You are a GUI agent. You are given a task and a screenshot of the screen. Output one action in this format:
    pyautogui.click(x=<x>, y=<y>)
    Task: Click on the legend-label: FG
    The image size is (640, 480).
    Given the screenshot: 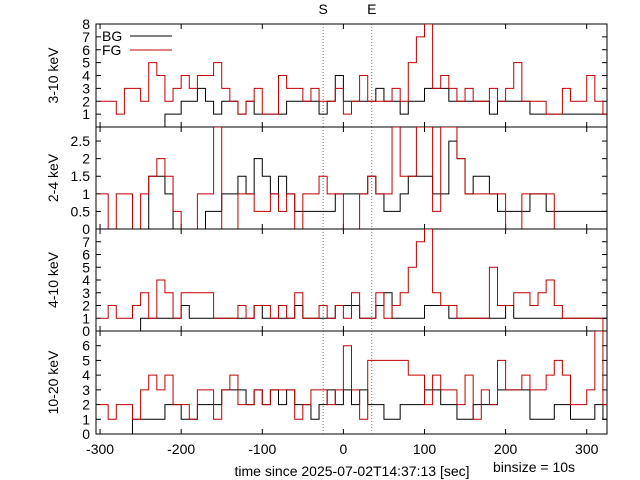 What is the action you would take?
    pyautogui.click(x=111, y=50)
    